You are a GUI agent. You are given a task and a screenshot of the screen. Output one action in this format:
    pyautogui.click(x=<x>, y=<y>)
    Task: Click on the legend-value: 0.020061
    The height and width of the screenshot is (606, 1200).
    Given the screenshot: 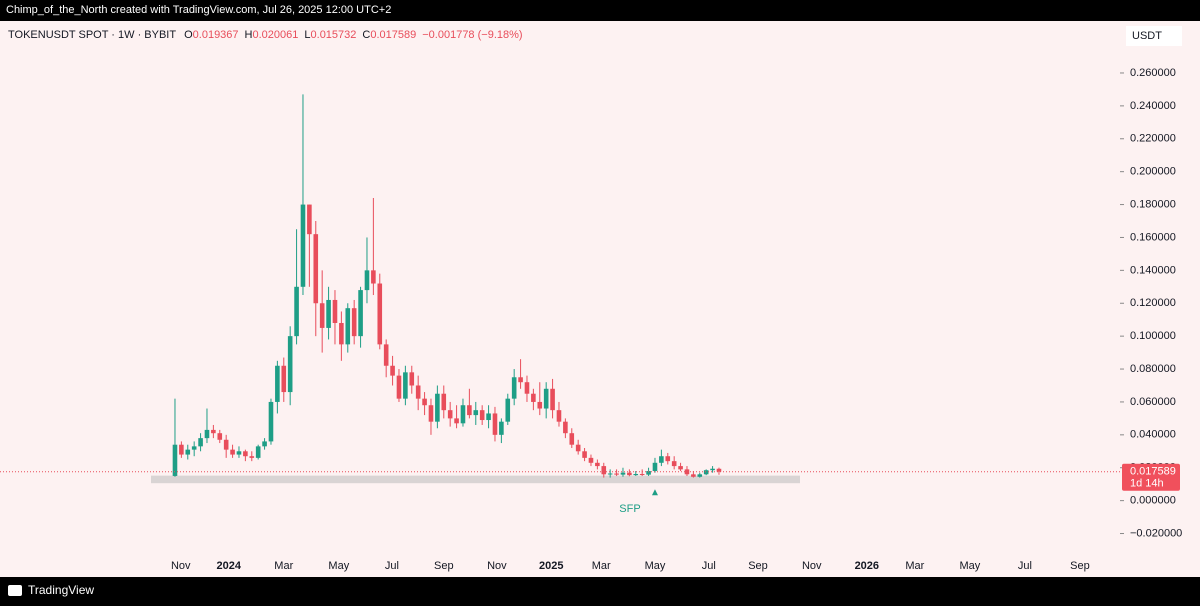 What is the action you would take?
    pyautogui.click(x=276, y=35)
    